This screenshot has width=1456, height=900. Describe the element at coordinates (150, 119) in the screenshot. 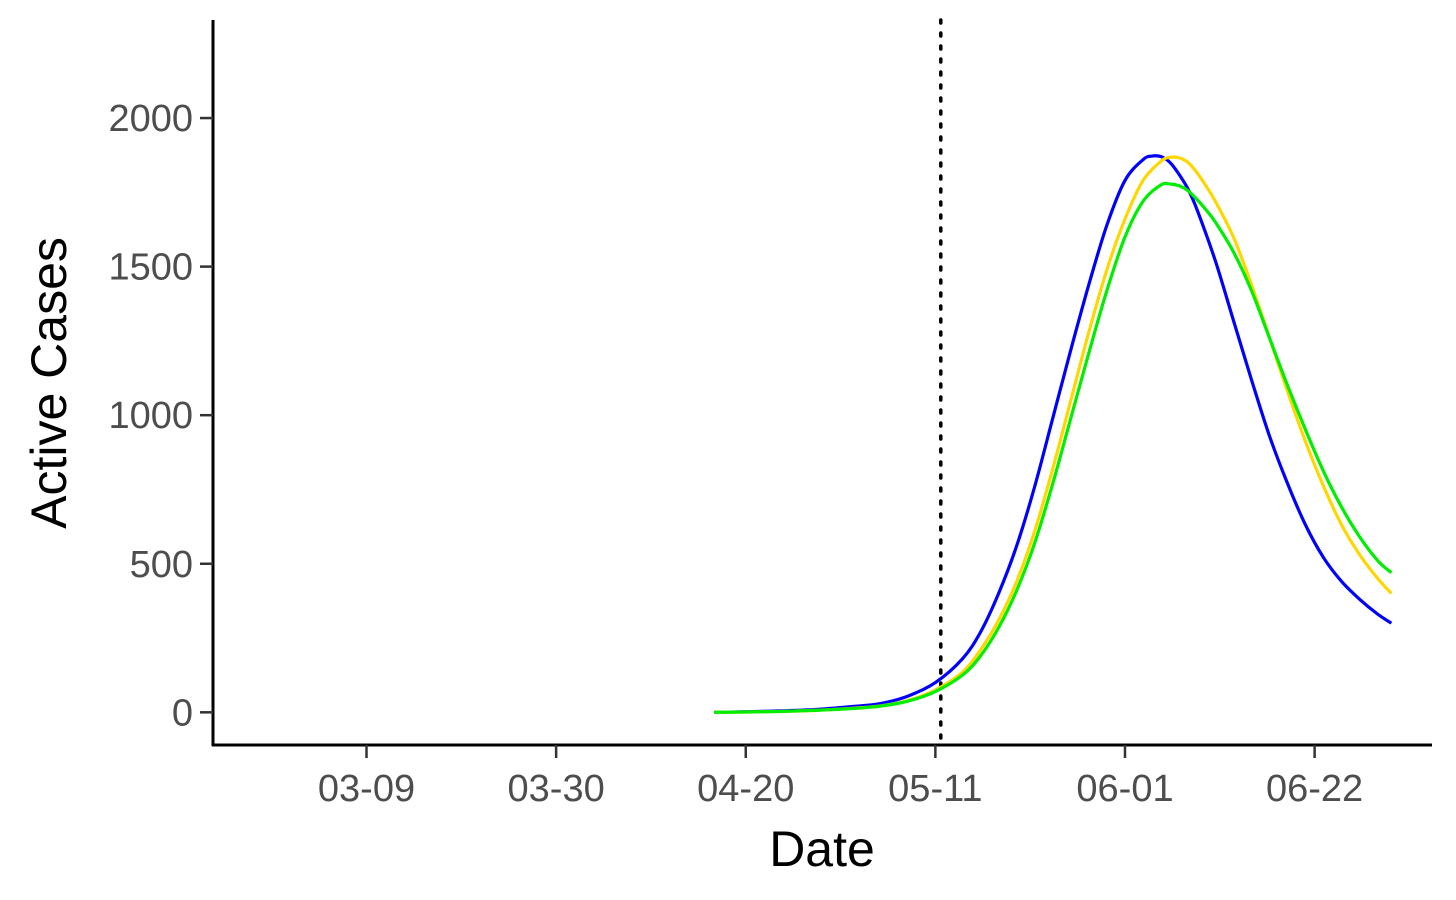

I see `y-tick-label: 2000` at that location.